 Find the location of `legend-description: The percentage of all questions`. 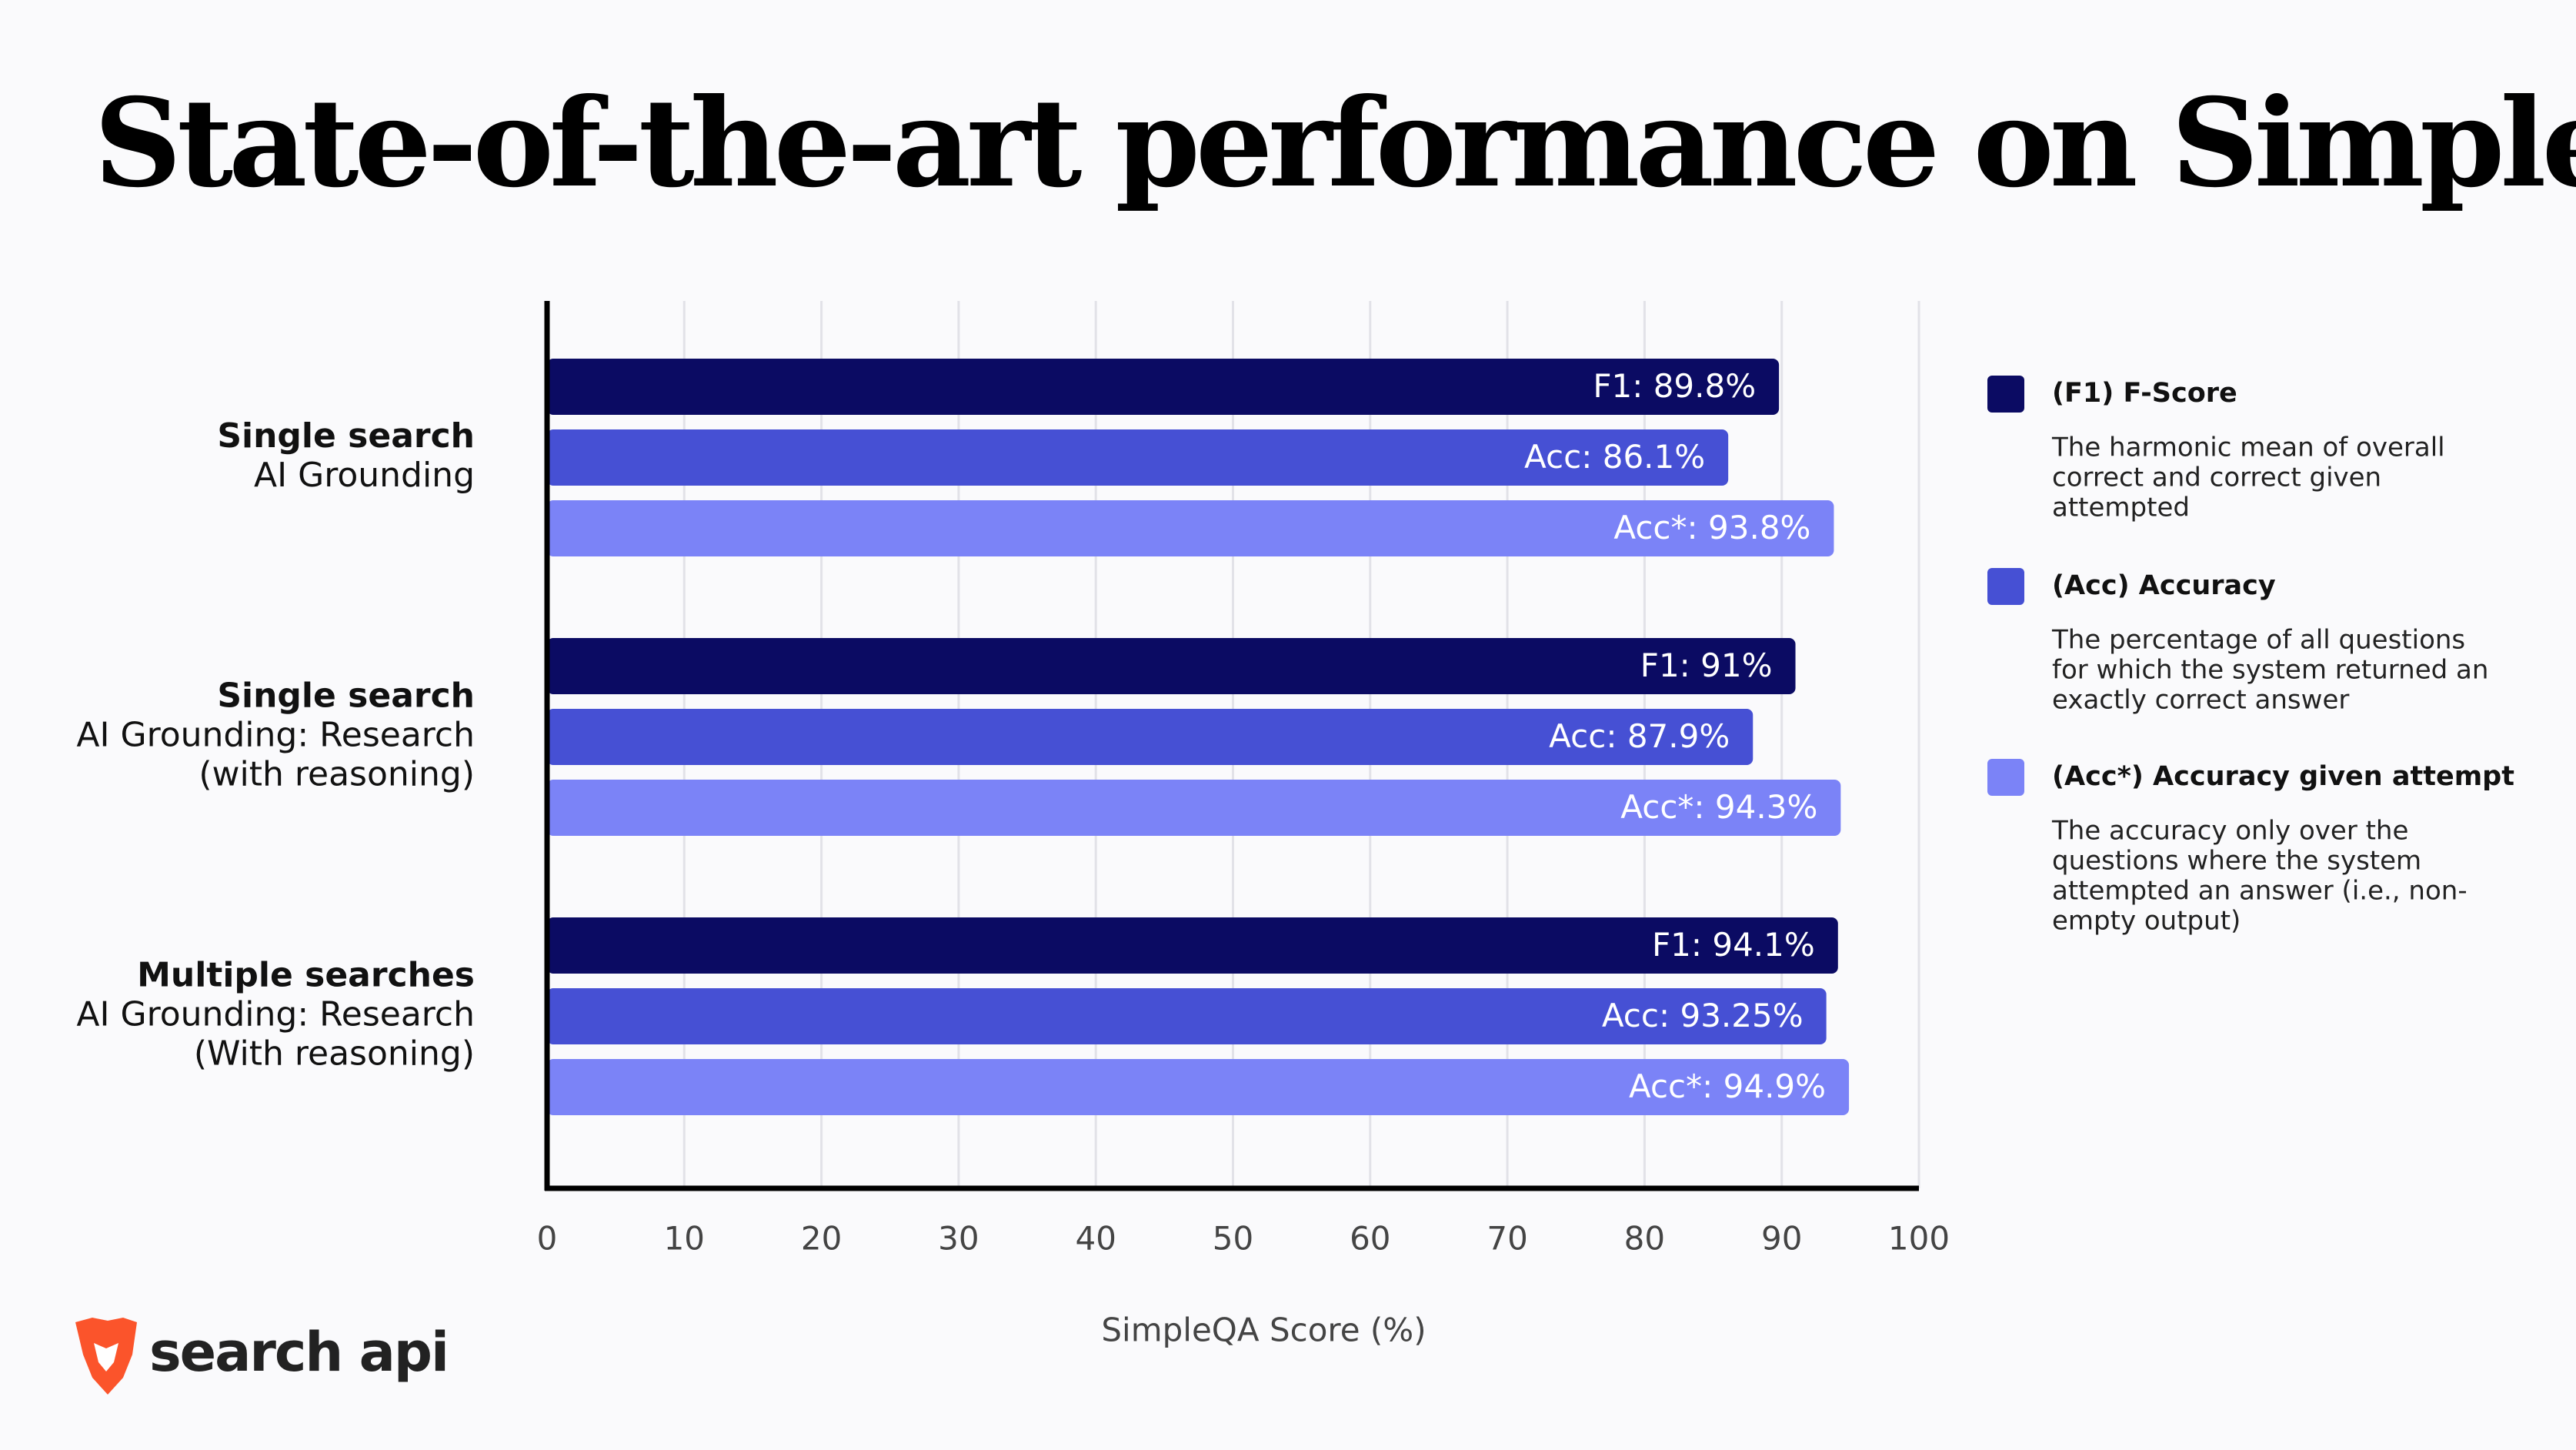

legend-description: The percentage of all questions is located at coordinates (2258, 640).